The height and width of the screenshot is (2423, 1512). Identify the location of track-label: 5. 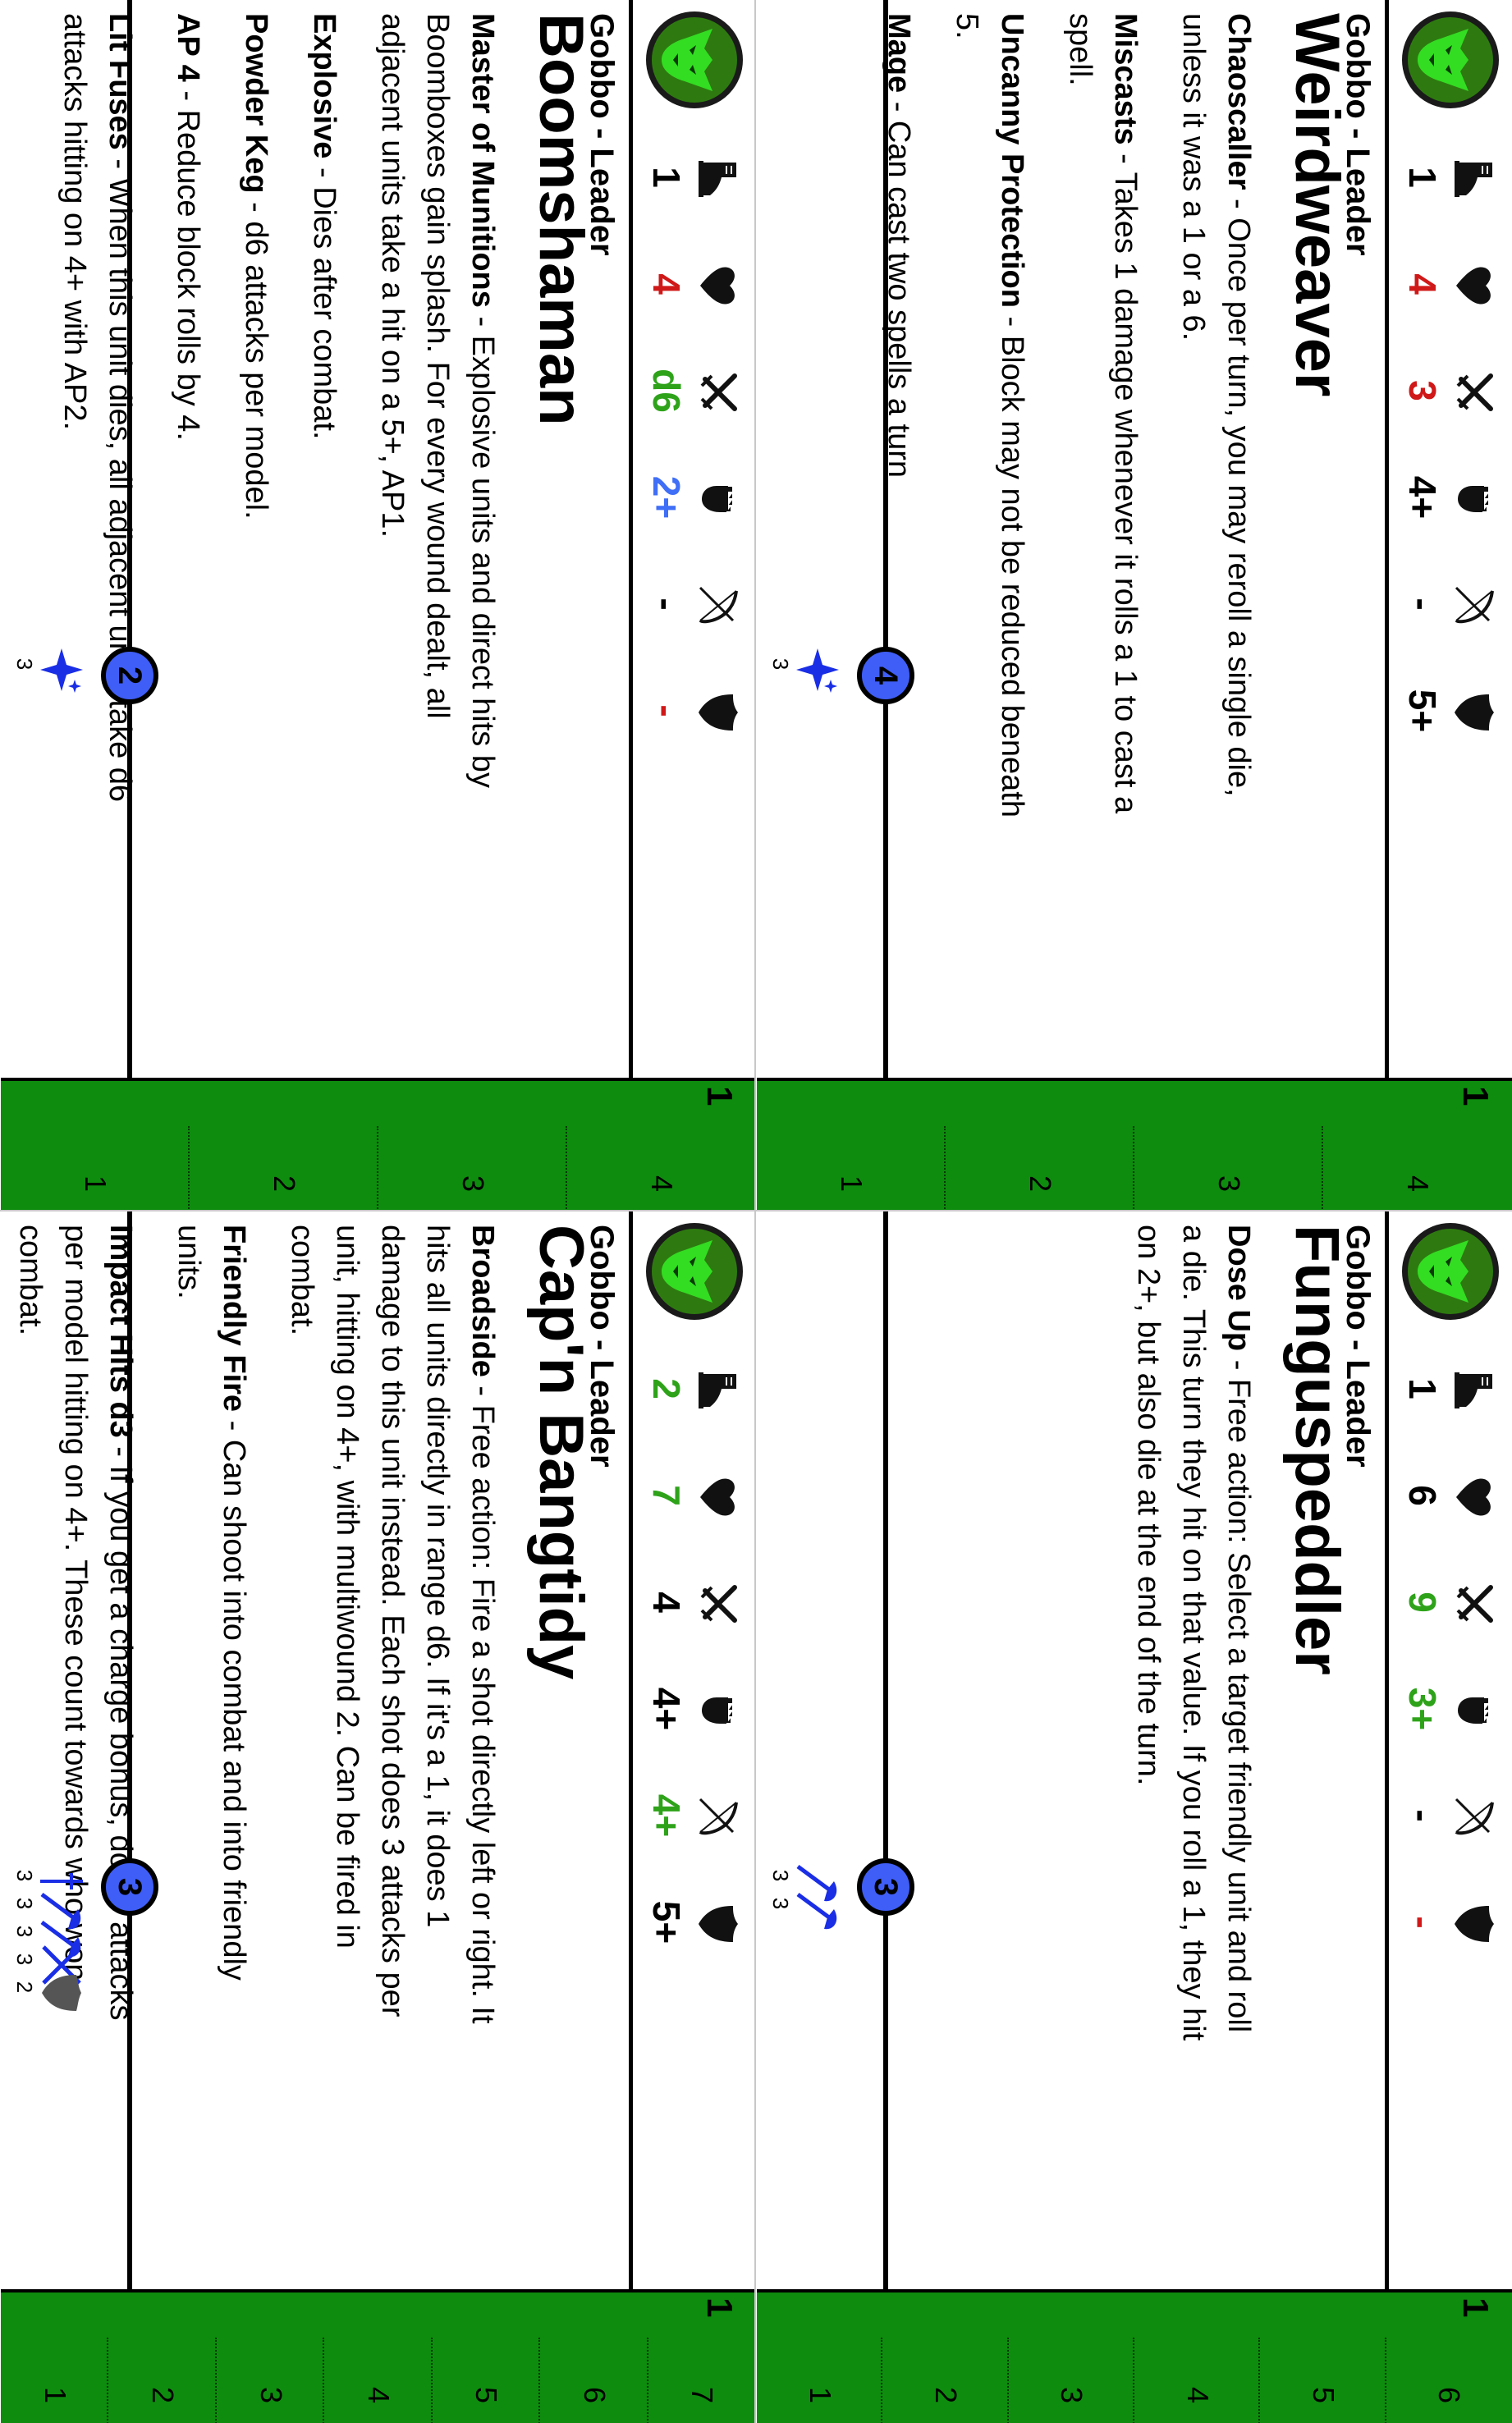
(1324, 2395).